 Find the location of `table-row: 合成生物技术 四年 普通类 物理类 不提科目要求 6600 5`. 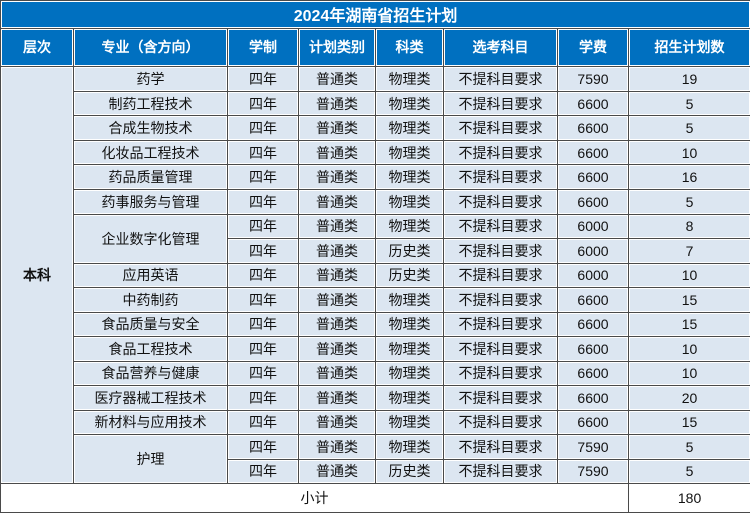

table-row: 合成生物技术 四年 普通类 物理类 不提科目要求 6600 5 is located at coordinates (375, 128).